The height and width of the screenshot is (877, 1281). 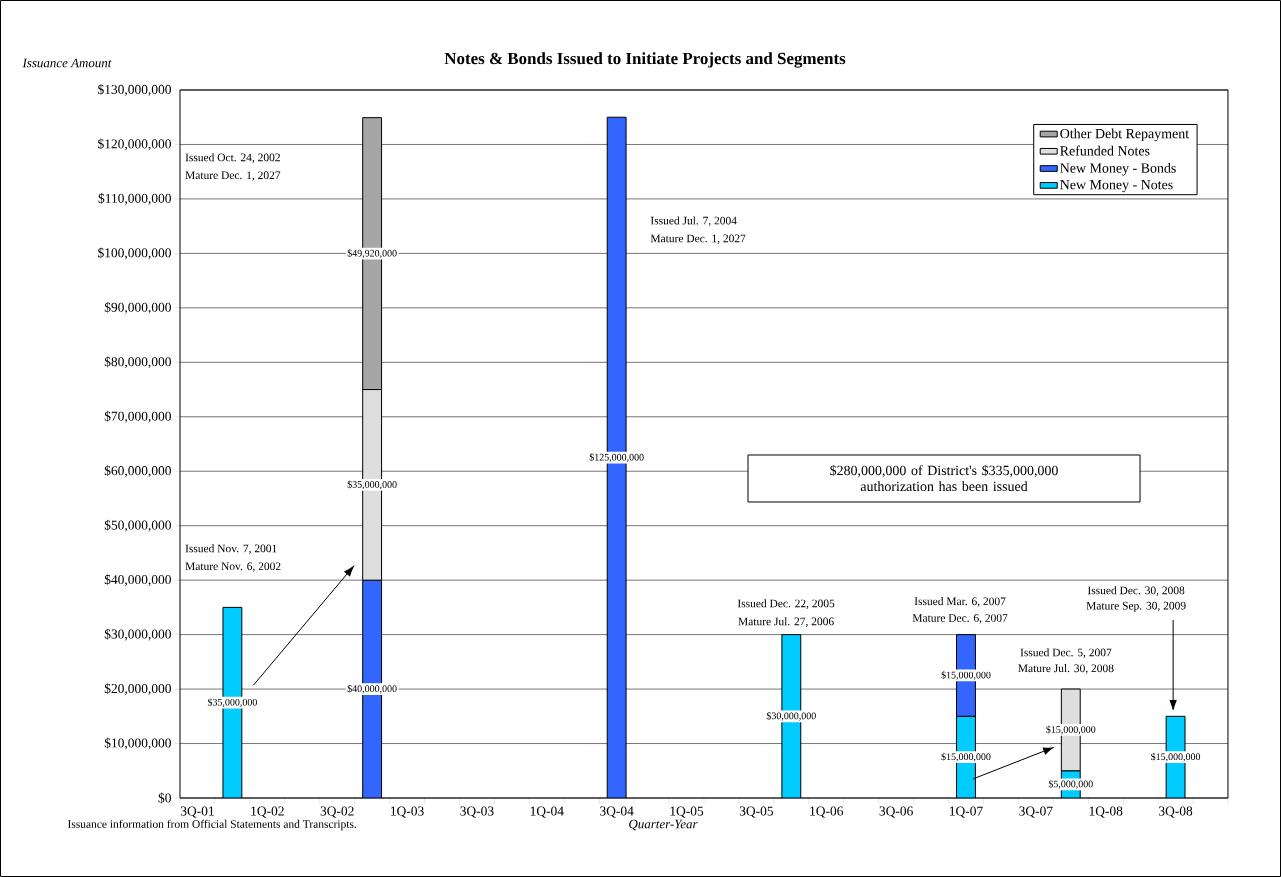 I want to click on y-tick-label: $10,000,000, so click(x=137, y=743).